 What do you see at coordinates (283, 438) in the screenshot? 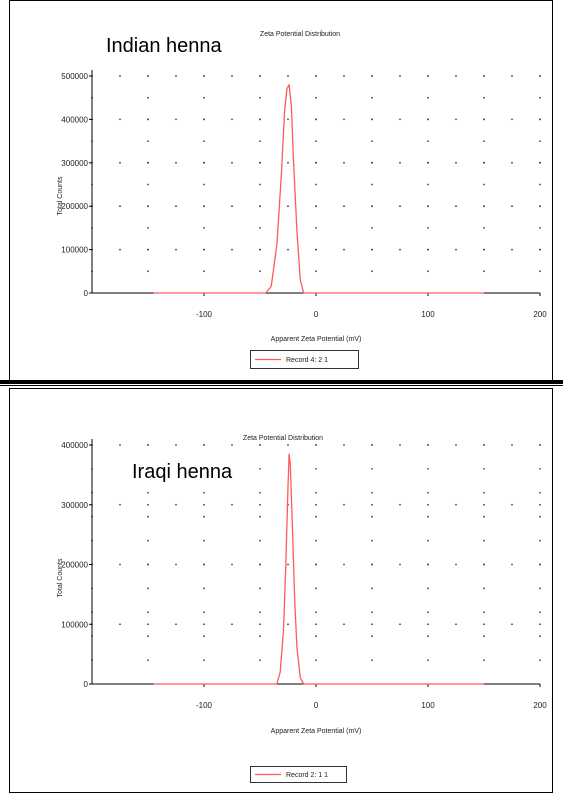
I see `chart-title: Zeta Potential Distribution` at bounding box center [283, 438].